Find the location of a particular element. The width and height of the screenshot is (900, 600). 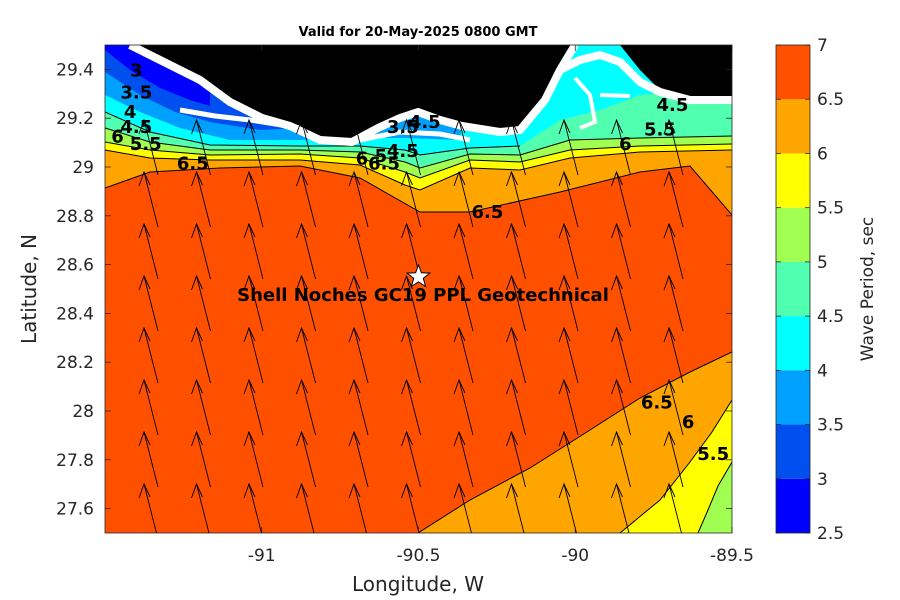

y-tick-label: 28.2 is located at coordinates (75, 363).